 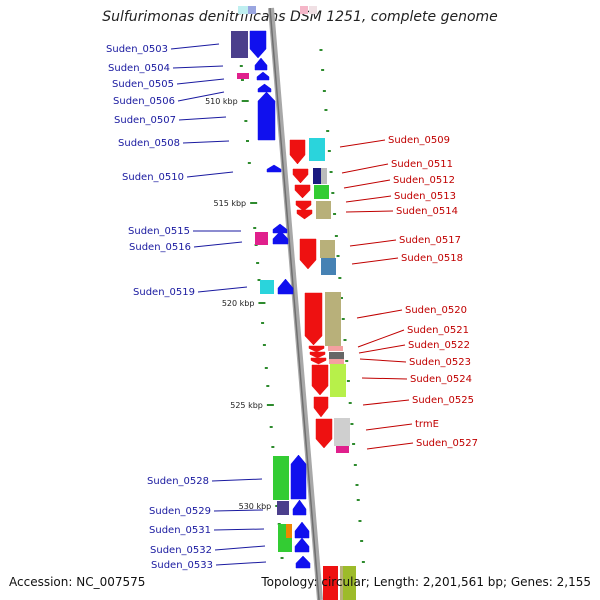 What do you see at coordinates (427, 424) in the screenshot?
I see `gene-label-trme: trmE` at bounding box center [427, 424].